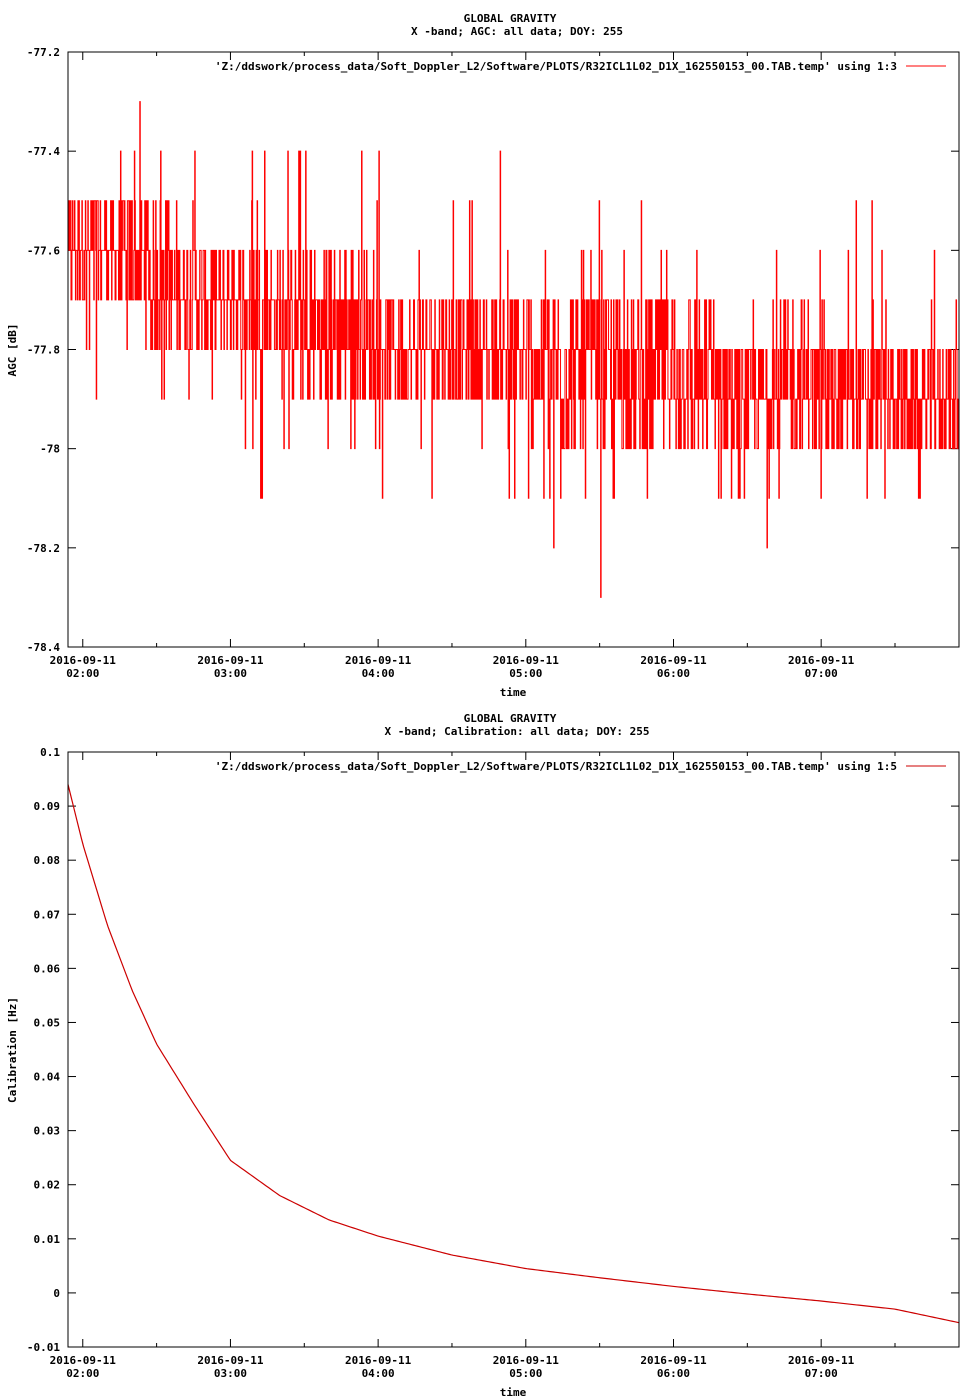 The width and height of the screenshot is (980, 1400). What do you see at coordinates (47, 1239) in the screenshot?
I see `y-tick-label: 0.01` at bounding box center [47, 1239].